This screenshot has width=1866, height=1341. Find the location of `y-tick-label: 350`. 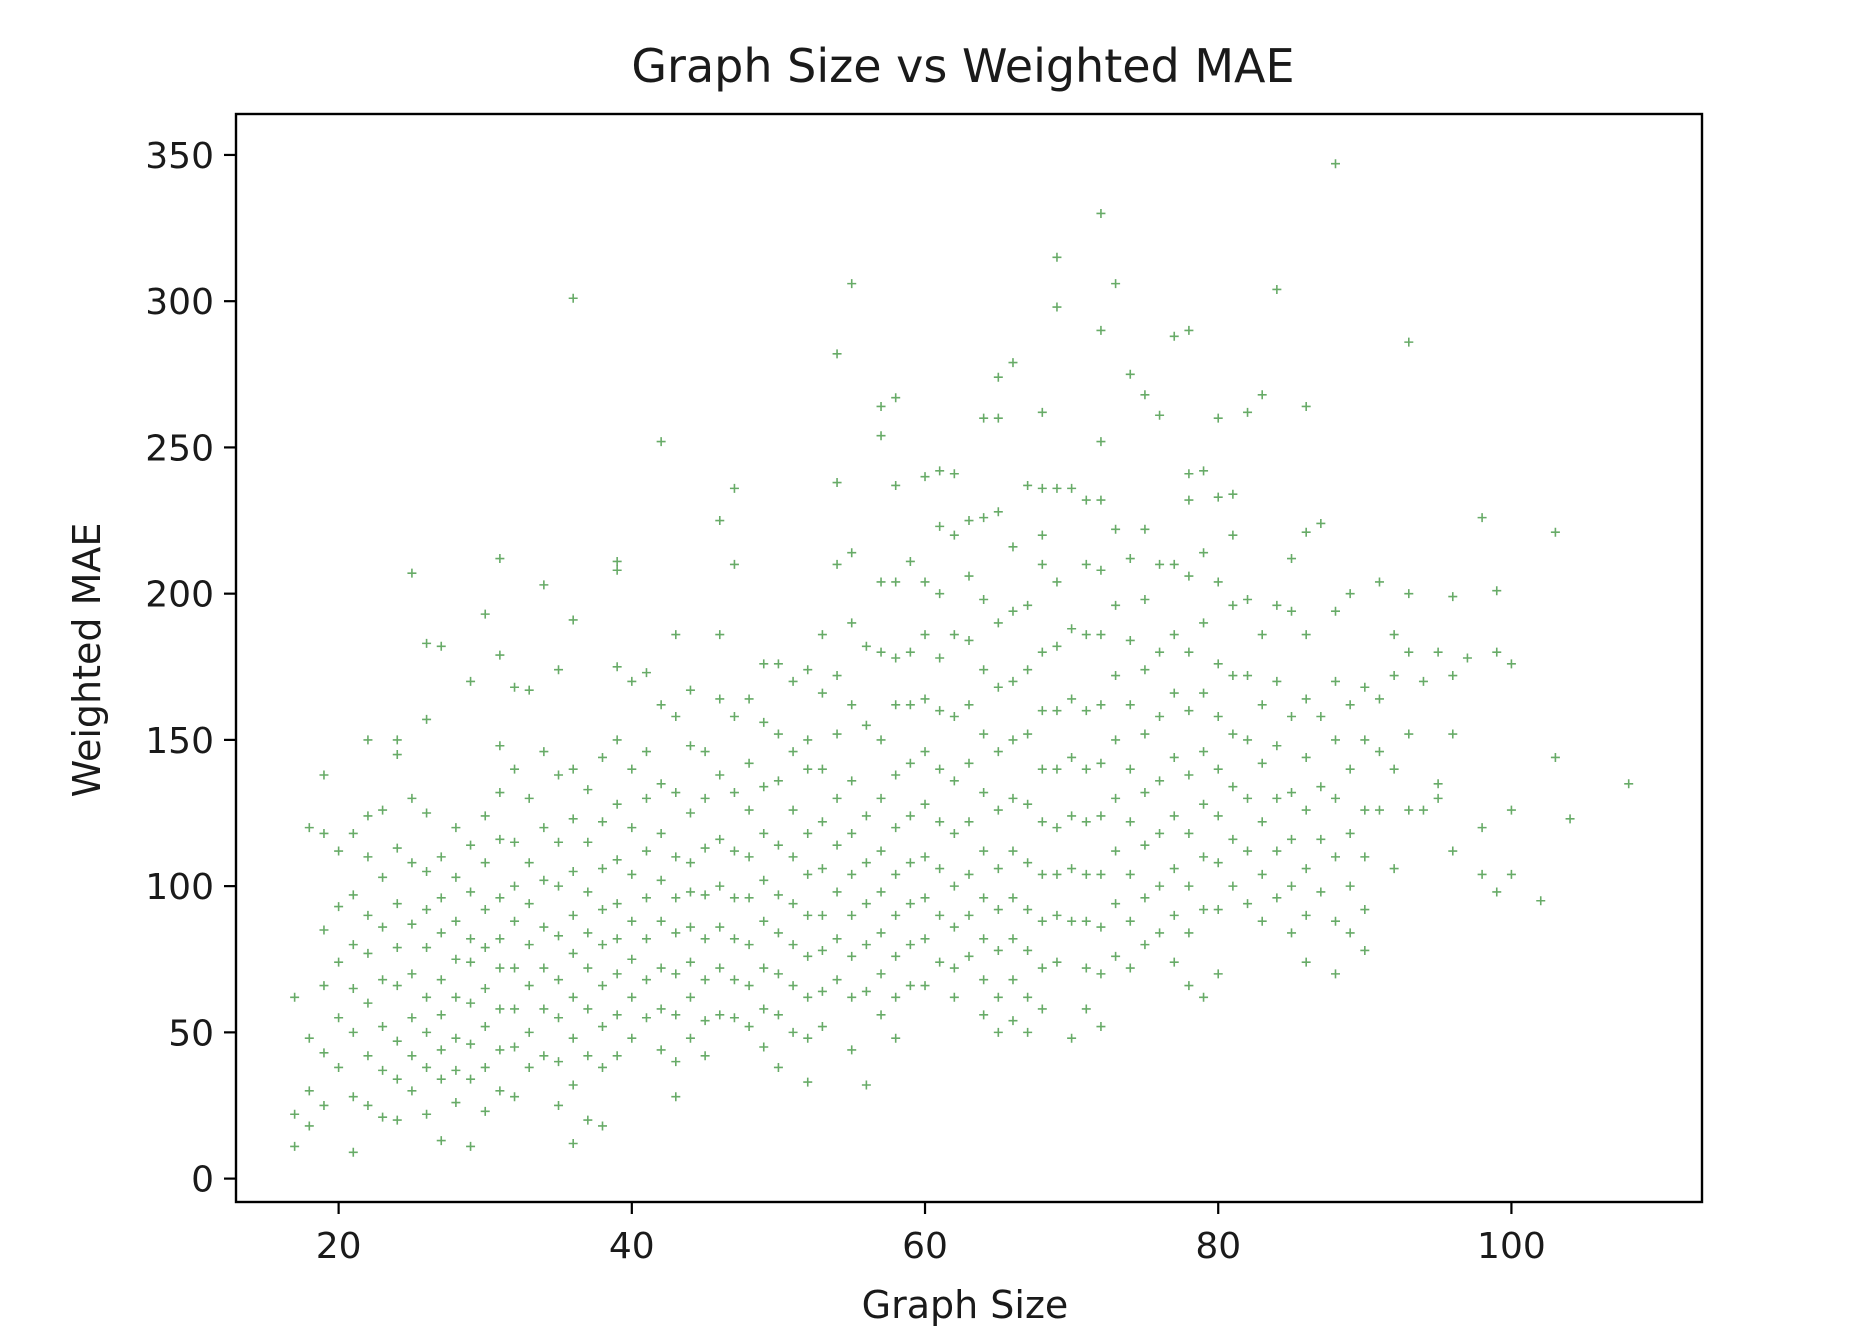

y-tick-label: 350 is located at coordinates (179, 156).